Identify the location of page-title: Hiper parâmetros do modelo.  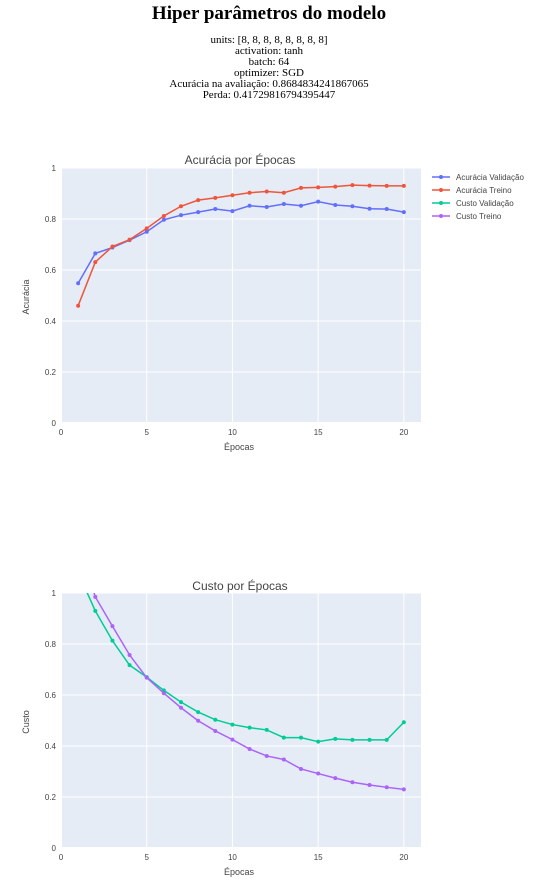
(269, 13).